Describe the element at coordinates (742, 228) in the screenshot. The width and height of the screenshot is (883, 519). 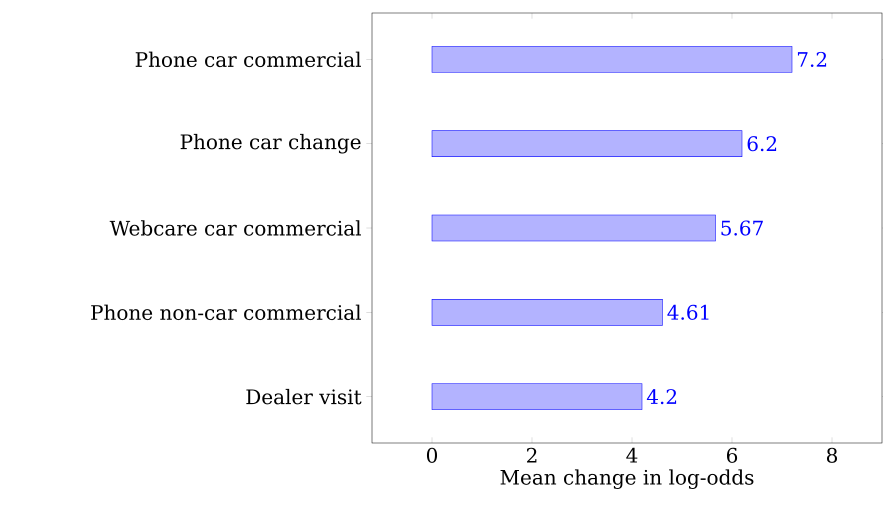
I see `data-label: 5.67` at that location.